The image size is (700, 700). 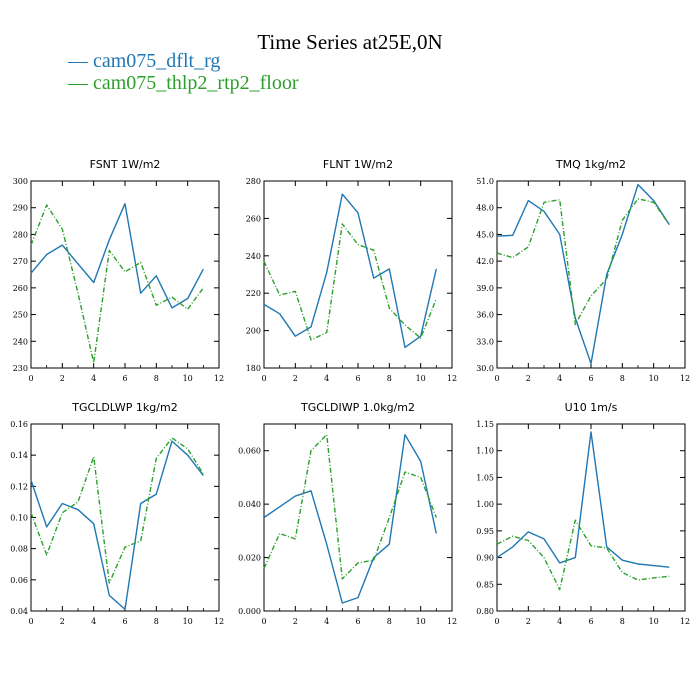 I want to click on panel-5-xtick-label: 4, so click(x=326, y=621).